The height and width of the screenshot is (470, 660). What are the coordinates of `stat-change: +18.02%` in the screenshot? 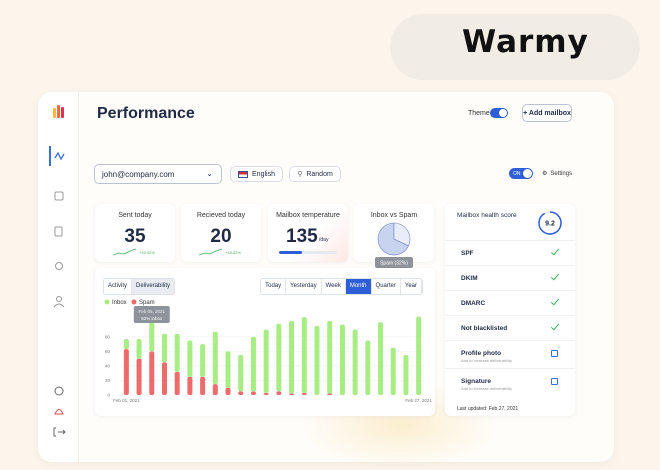 It's located at (233, 252).